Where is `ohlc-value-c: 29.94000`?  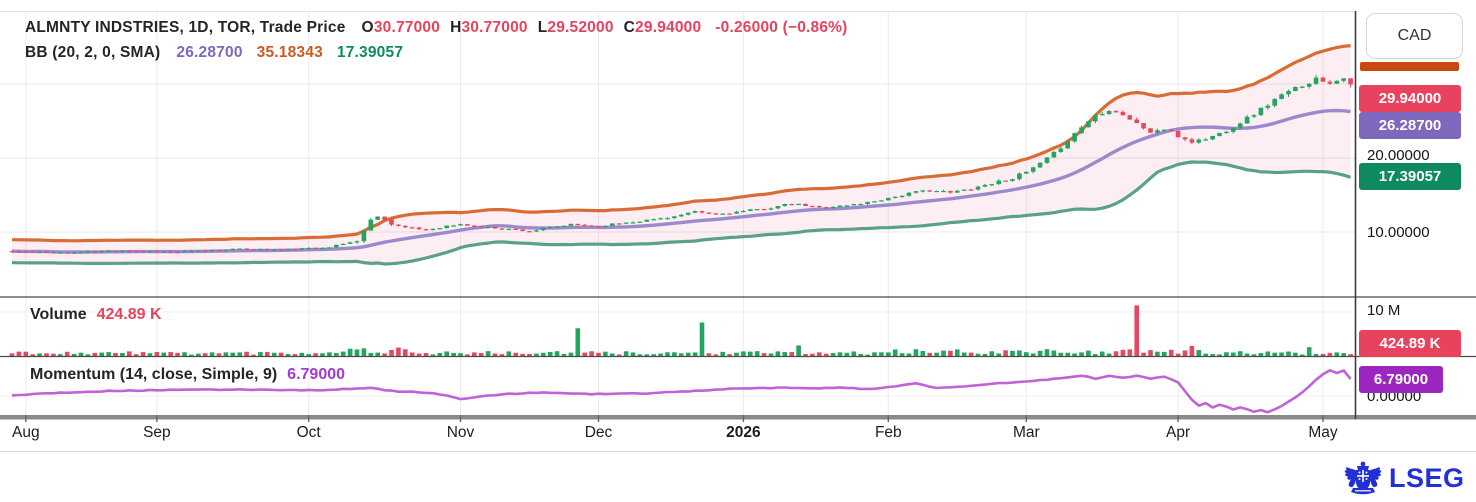 ohlc-value-c: 29.94000 is located at coordinates (668, 27).